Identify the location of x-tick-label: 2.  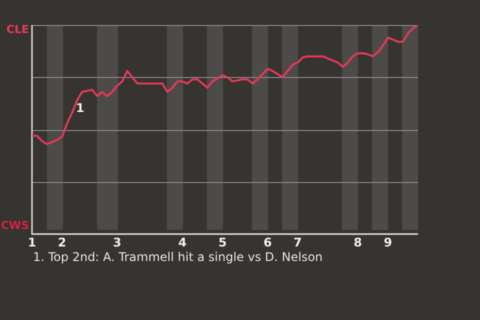
(62, 242).